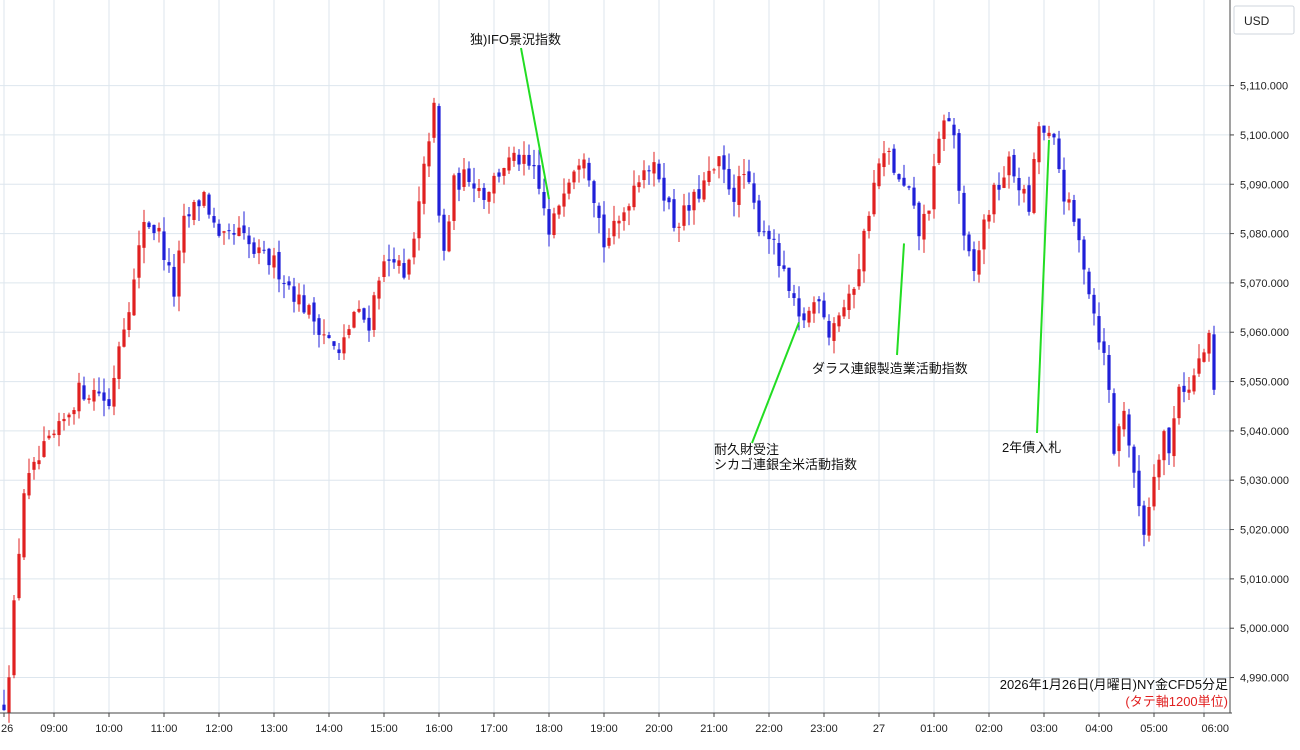  I want to click on y-tick-label: 4,990.000, so click(1264, 679).